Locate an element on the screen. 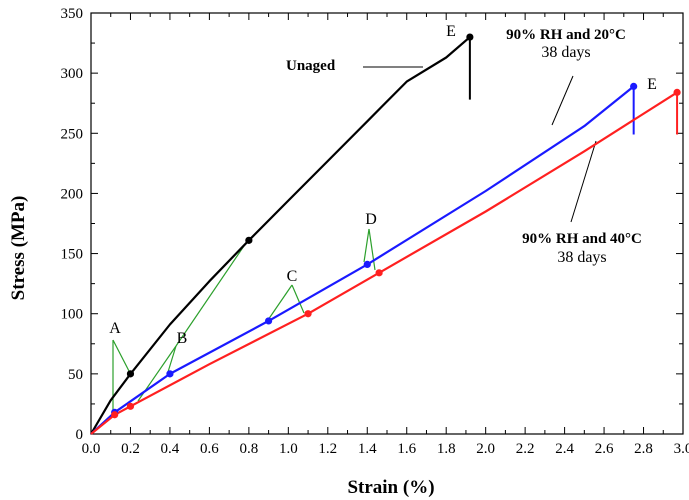  x-tick-label: 1.4 is located at coordinates (367, 449).